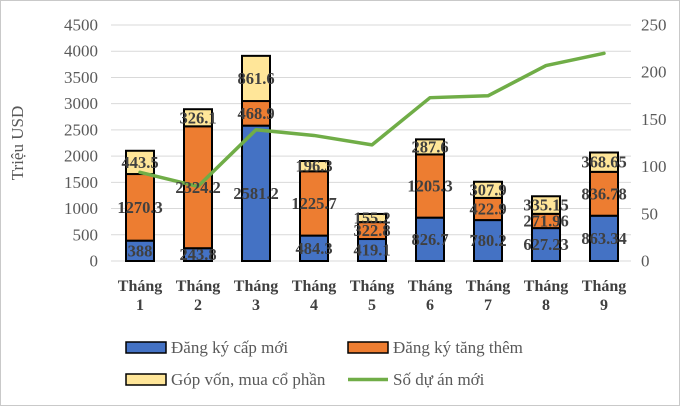 This screenshot has width=680, height=406. What do you see at coordinates (429, 239) in the screenshot?
I see `bar-data-label: 826.7` at bounding box center [429, 239].